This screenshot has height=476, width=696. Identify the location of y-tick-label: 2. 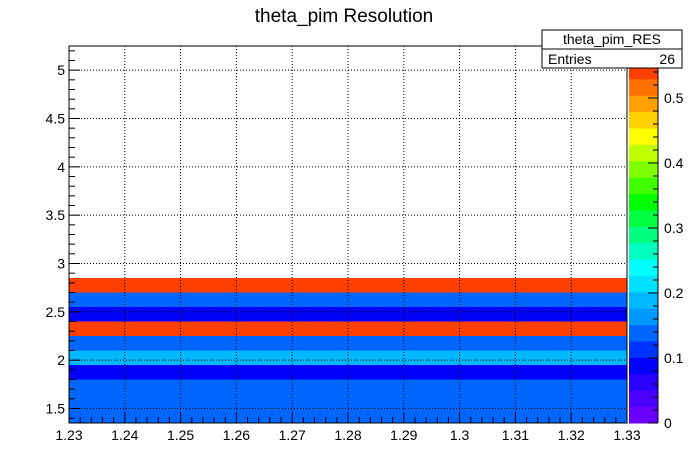
(61, 360).